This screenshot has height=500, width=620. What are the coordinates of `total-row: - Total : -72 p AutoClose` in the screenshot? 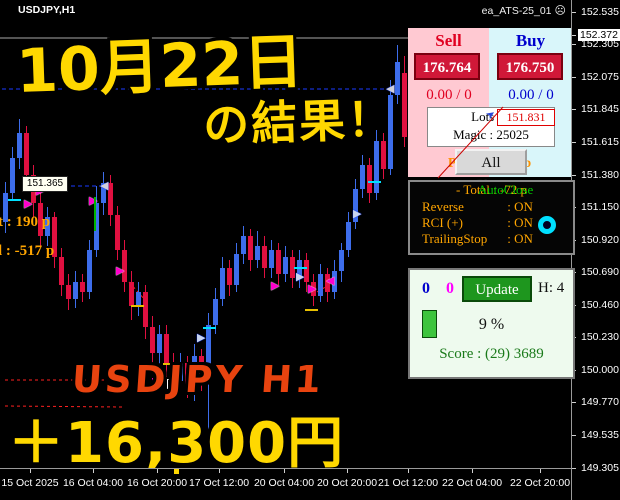 It's located at (491, 190).